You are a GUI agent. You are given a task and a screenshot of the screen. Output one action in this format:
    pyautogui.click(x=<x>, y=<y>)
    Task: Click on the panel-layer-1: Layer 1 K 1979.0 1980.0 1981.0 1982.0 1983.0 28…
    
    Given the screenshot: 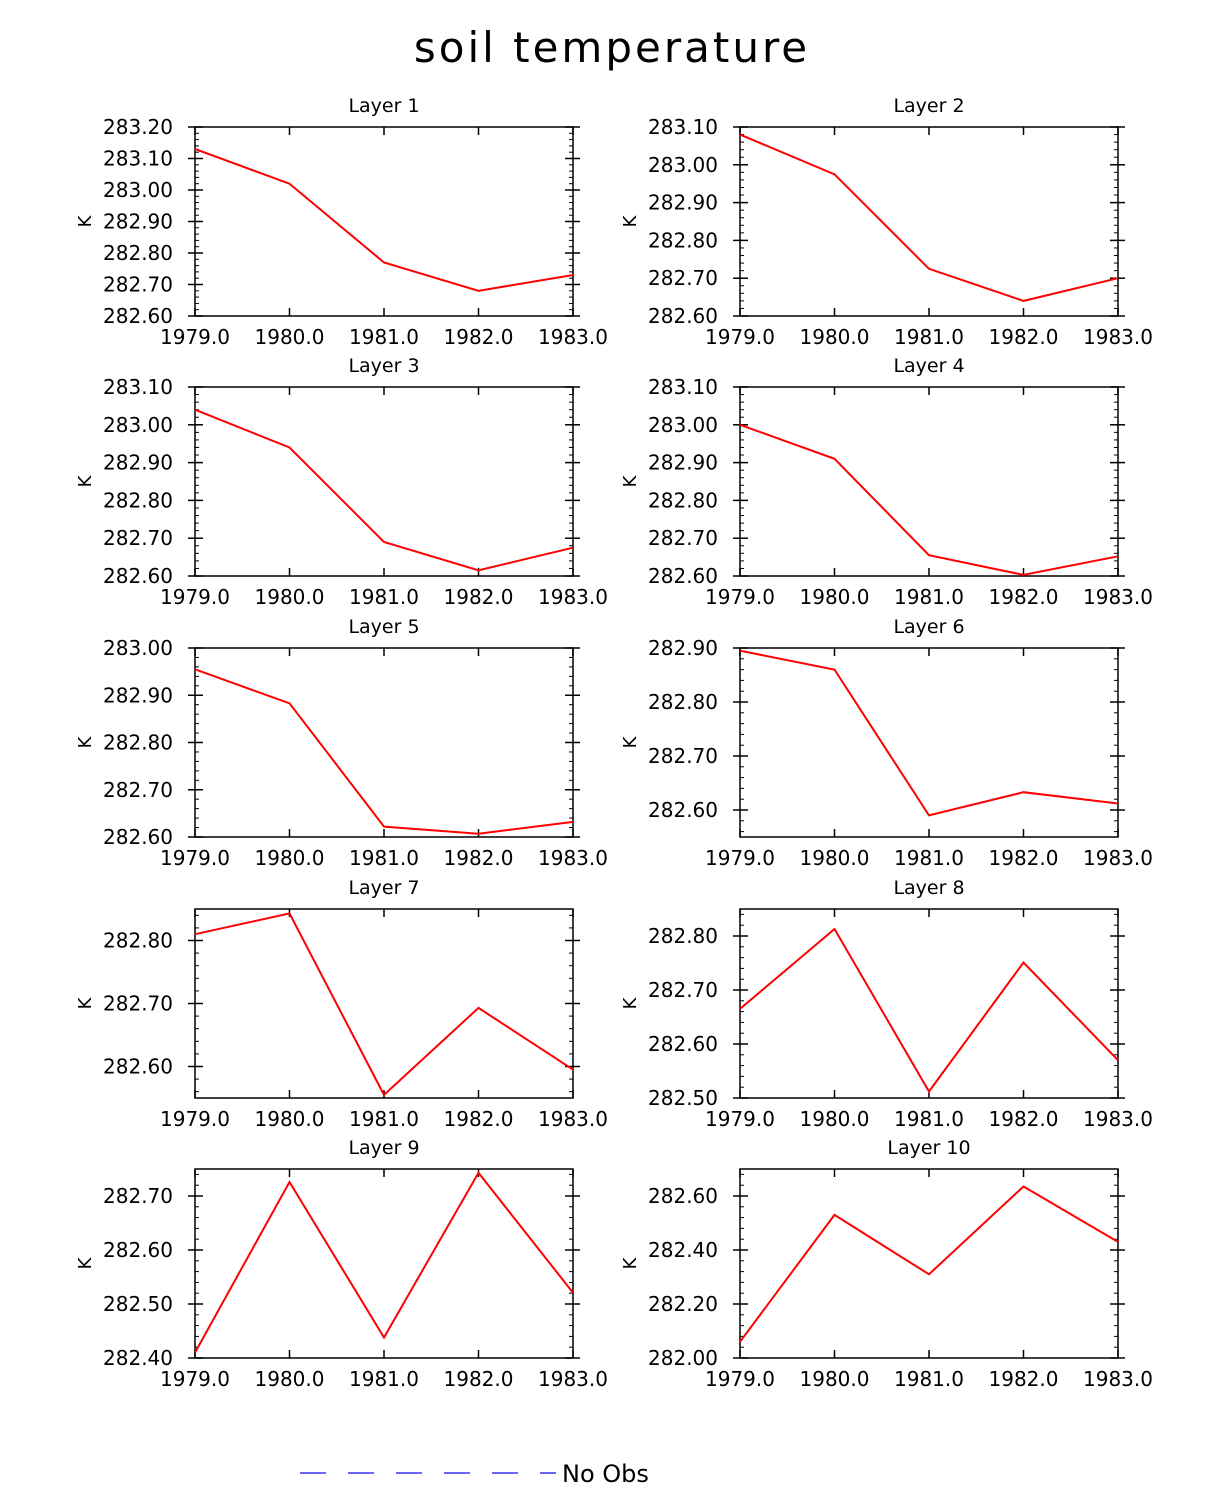 What is the action you would take?
    pyautogui.click(x=341, y=222)
    